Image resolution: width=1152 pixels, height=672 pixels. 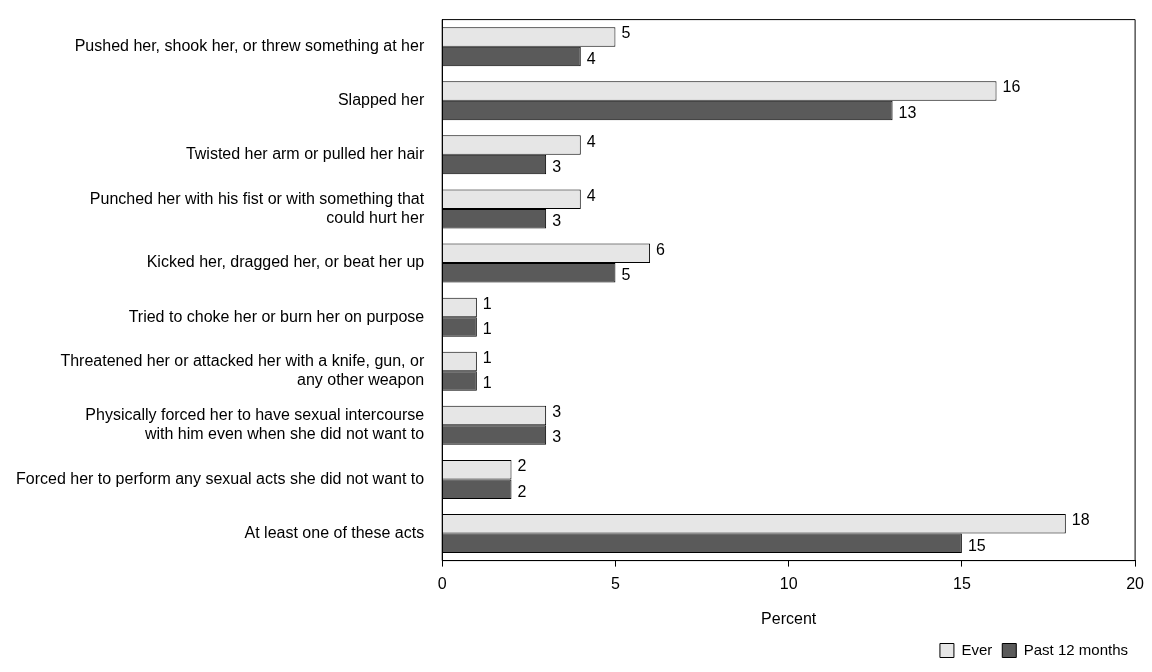 I want to click on y-tick-label: Tried to choke her or burn her on purpose, so click(x=276, y=316).